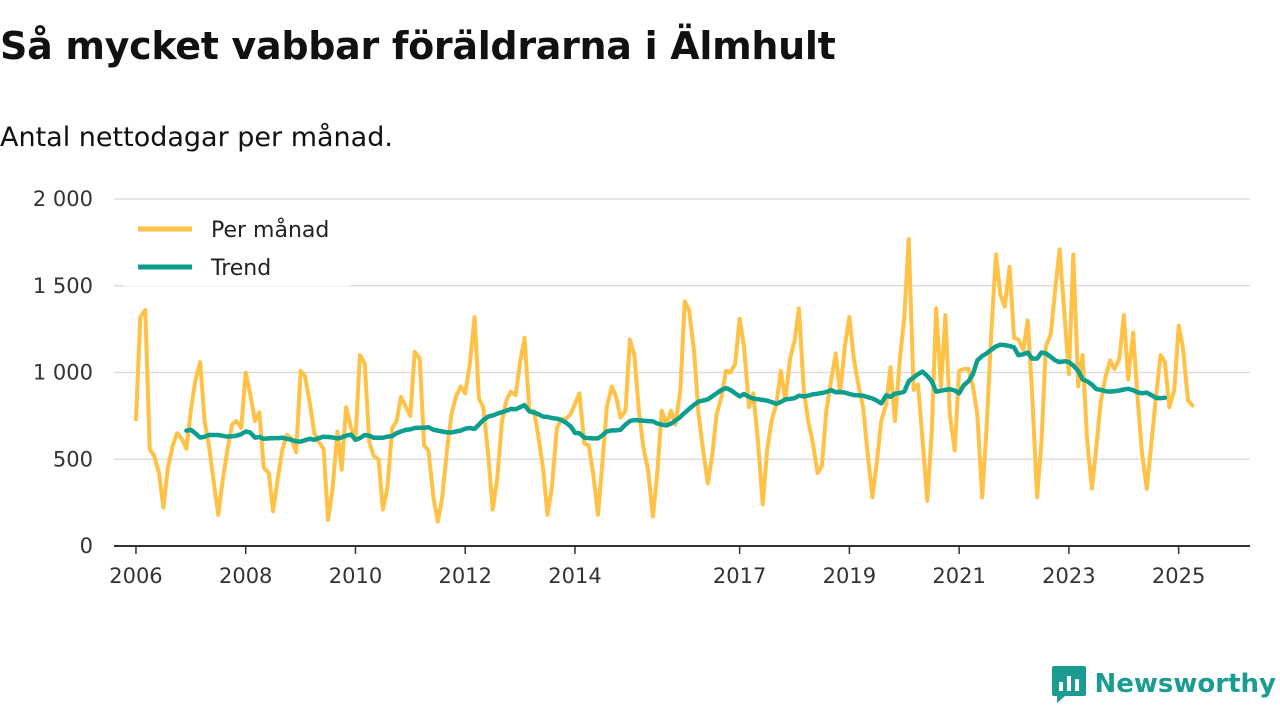 This screenshot has width=1280, height=720. Describe the element at coordinates (1185, 684) in the screenshot. I see `brand-name: Newsworthy` at that location.